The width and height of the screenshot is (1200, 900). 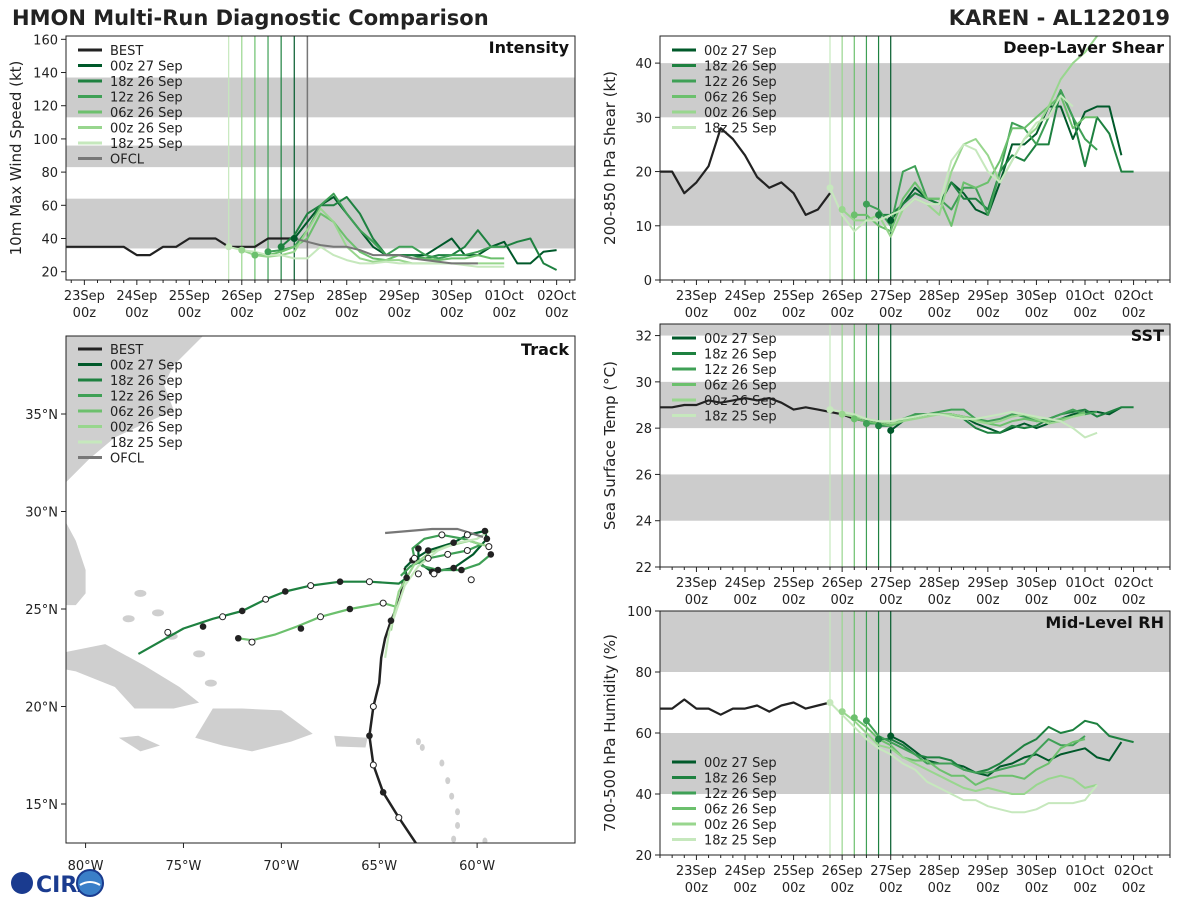 I want to click on track-land-cuba, so click(x=133, y=676).